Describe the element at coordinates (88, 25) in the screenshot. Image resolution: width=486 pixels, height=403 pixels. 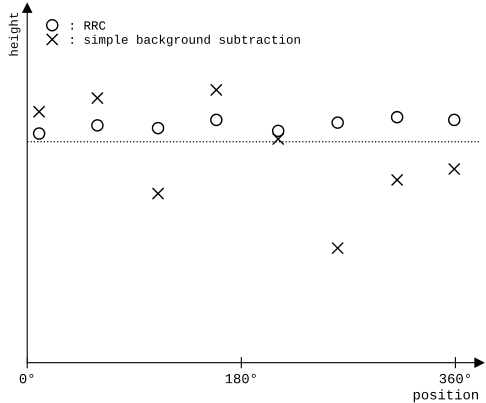
I see `legend-label: : RRC` at that location.